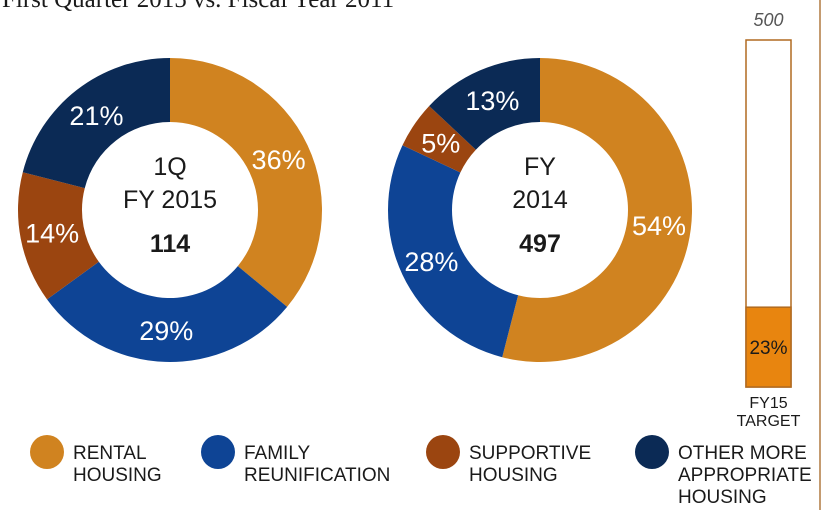 The width and height of the screenshot is (838, 510). I want to click on value-label: 54%, so click(659, 226).